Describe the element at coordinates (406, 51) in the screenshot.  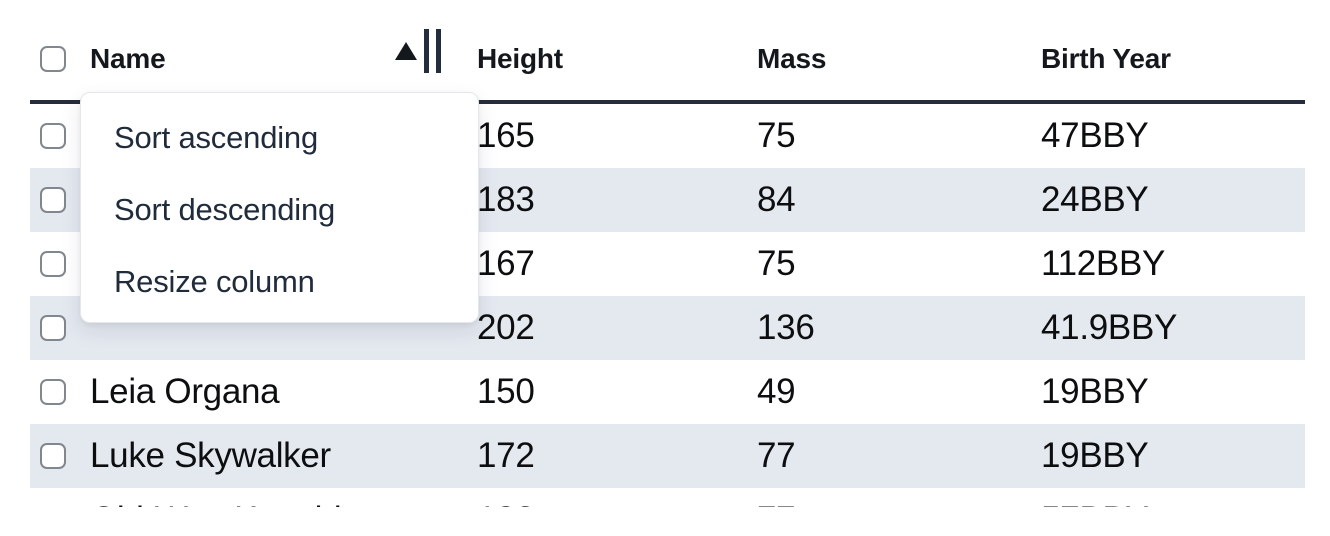
I see `sort-ascending-icon` at that location.